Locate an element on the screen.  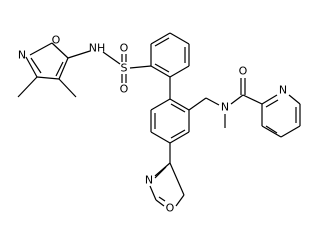
atom-label: S is located at coordinates (124, 68).